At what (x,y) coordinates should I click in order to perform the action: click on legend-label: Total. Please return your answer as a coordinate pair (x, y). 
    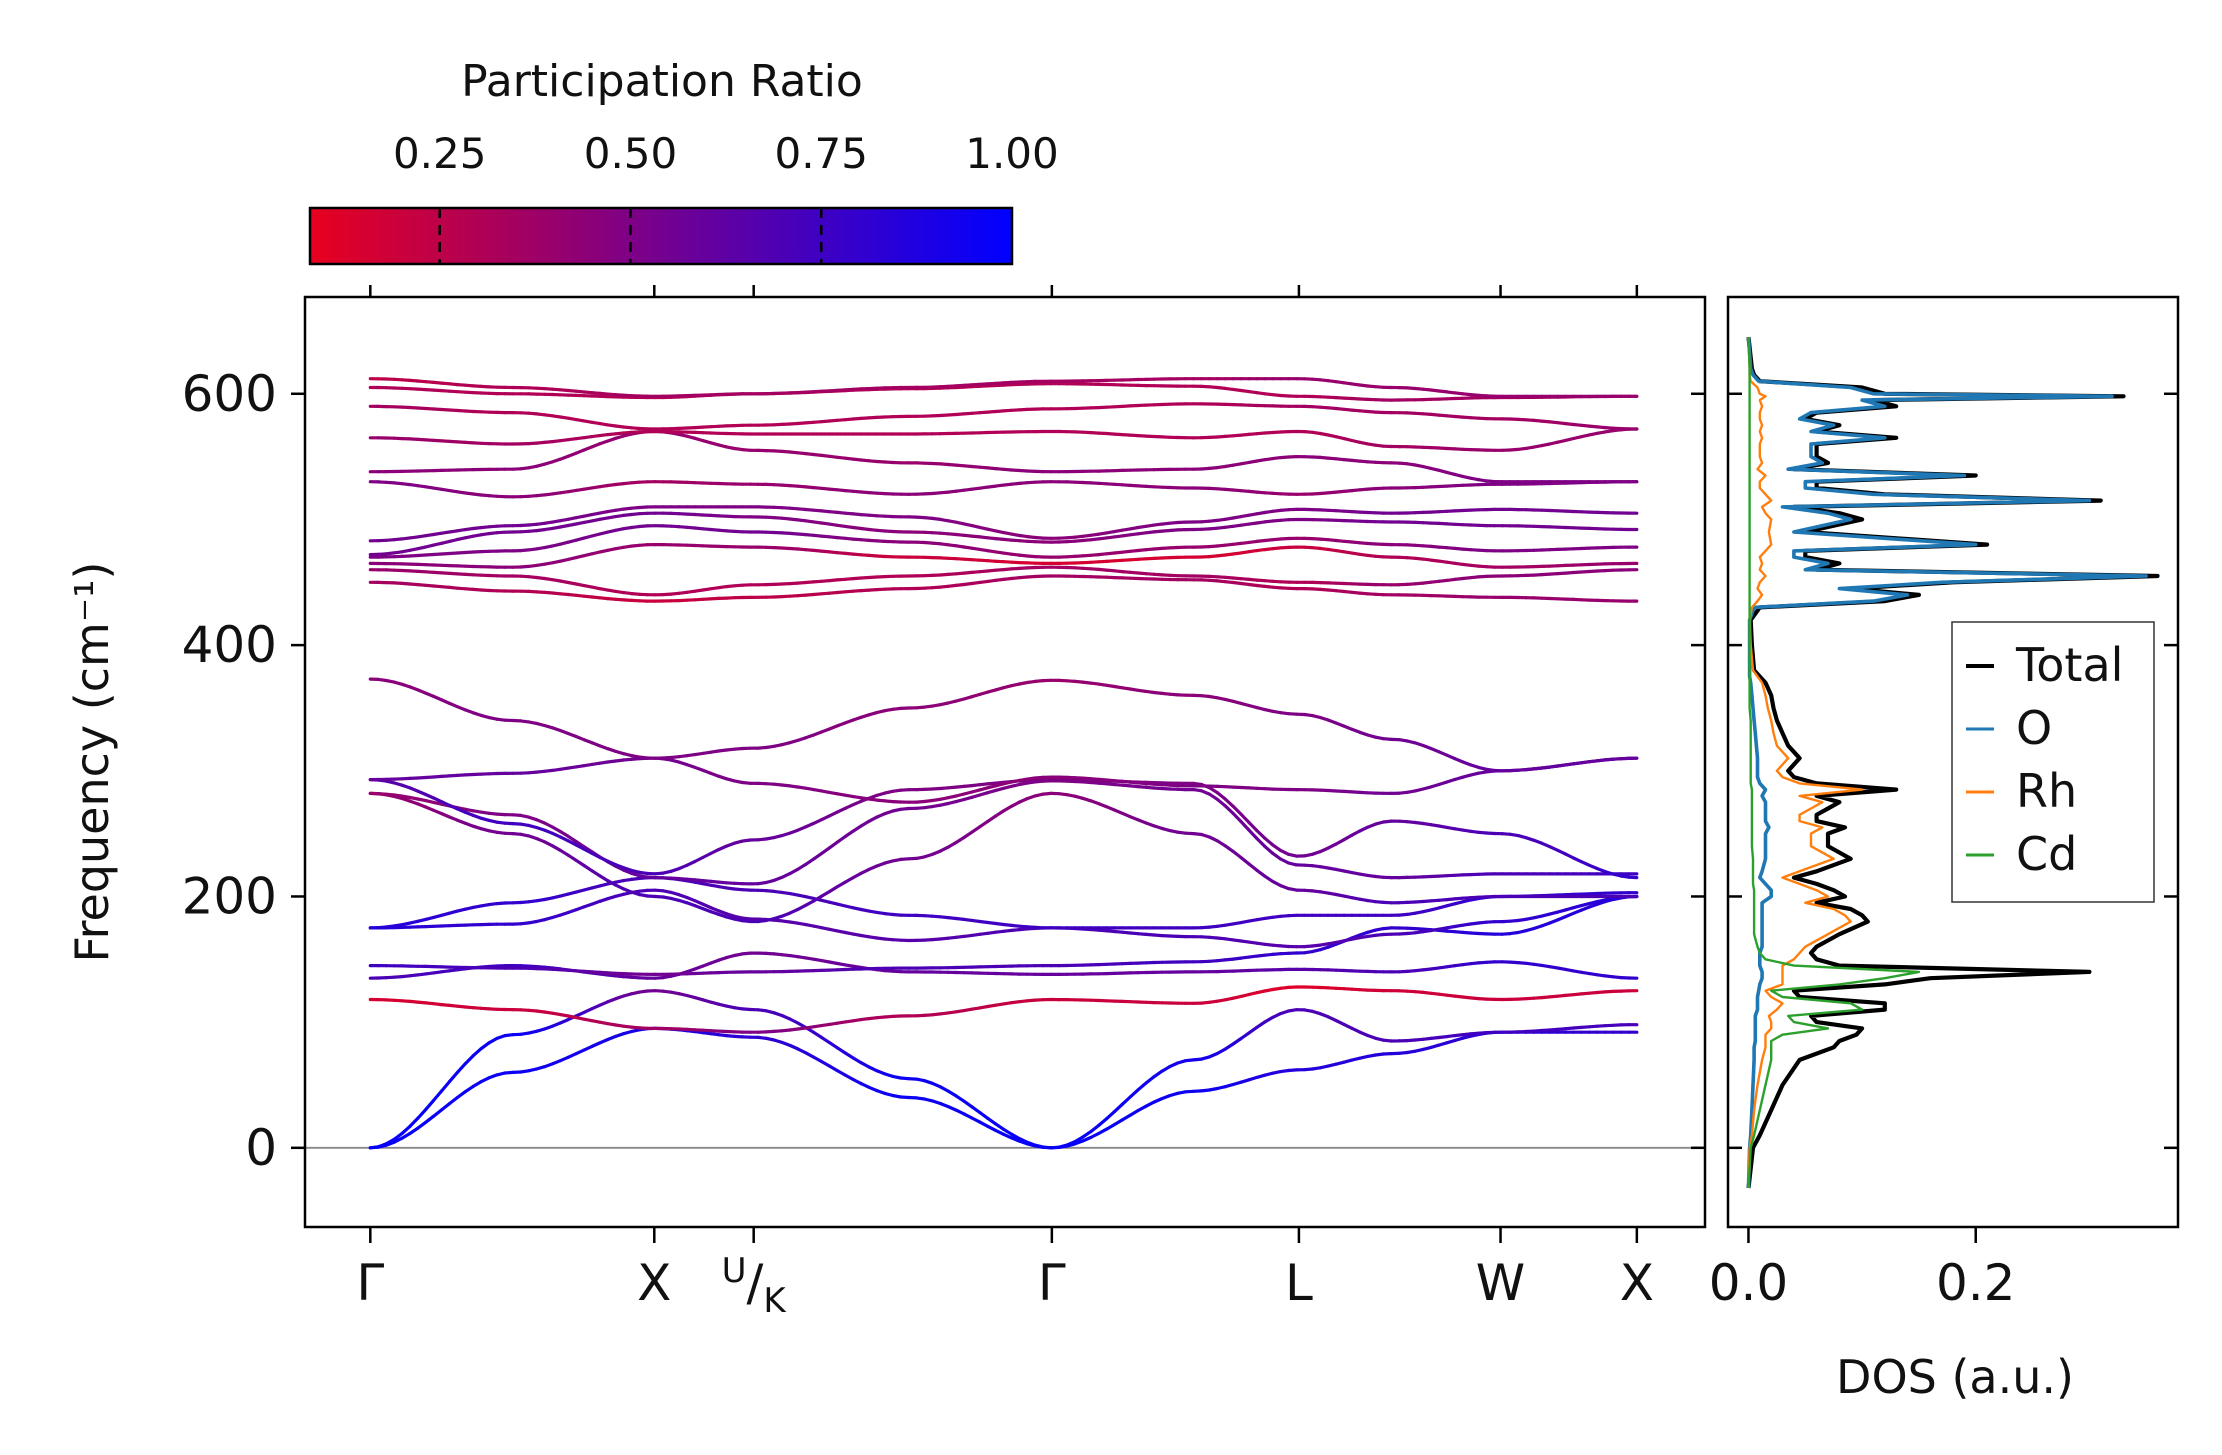
    Looking at the image, I should click on (2069, 665).